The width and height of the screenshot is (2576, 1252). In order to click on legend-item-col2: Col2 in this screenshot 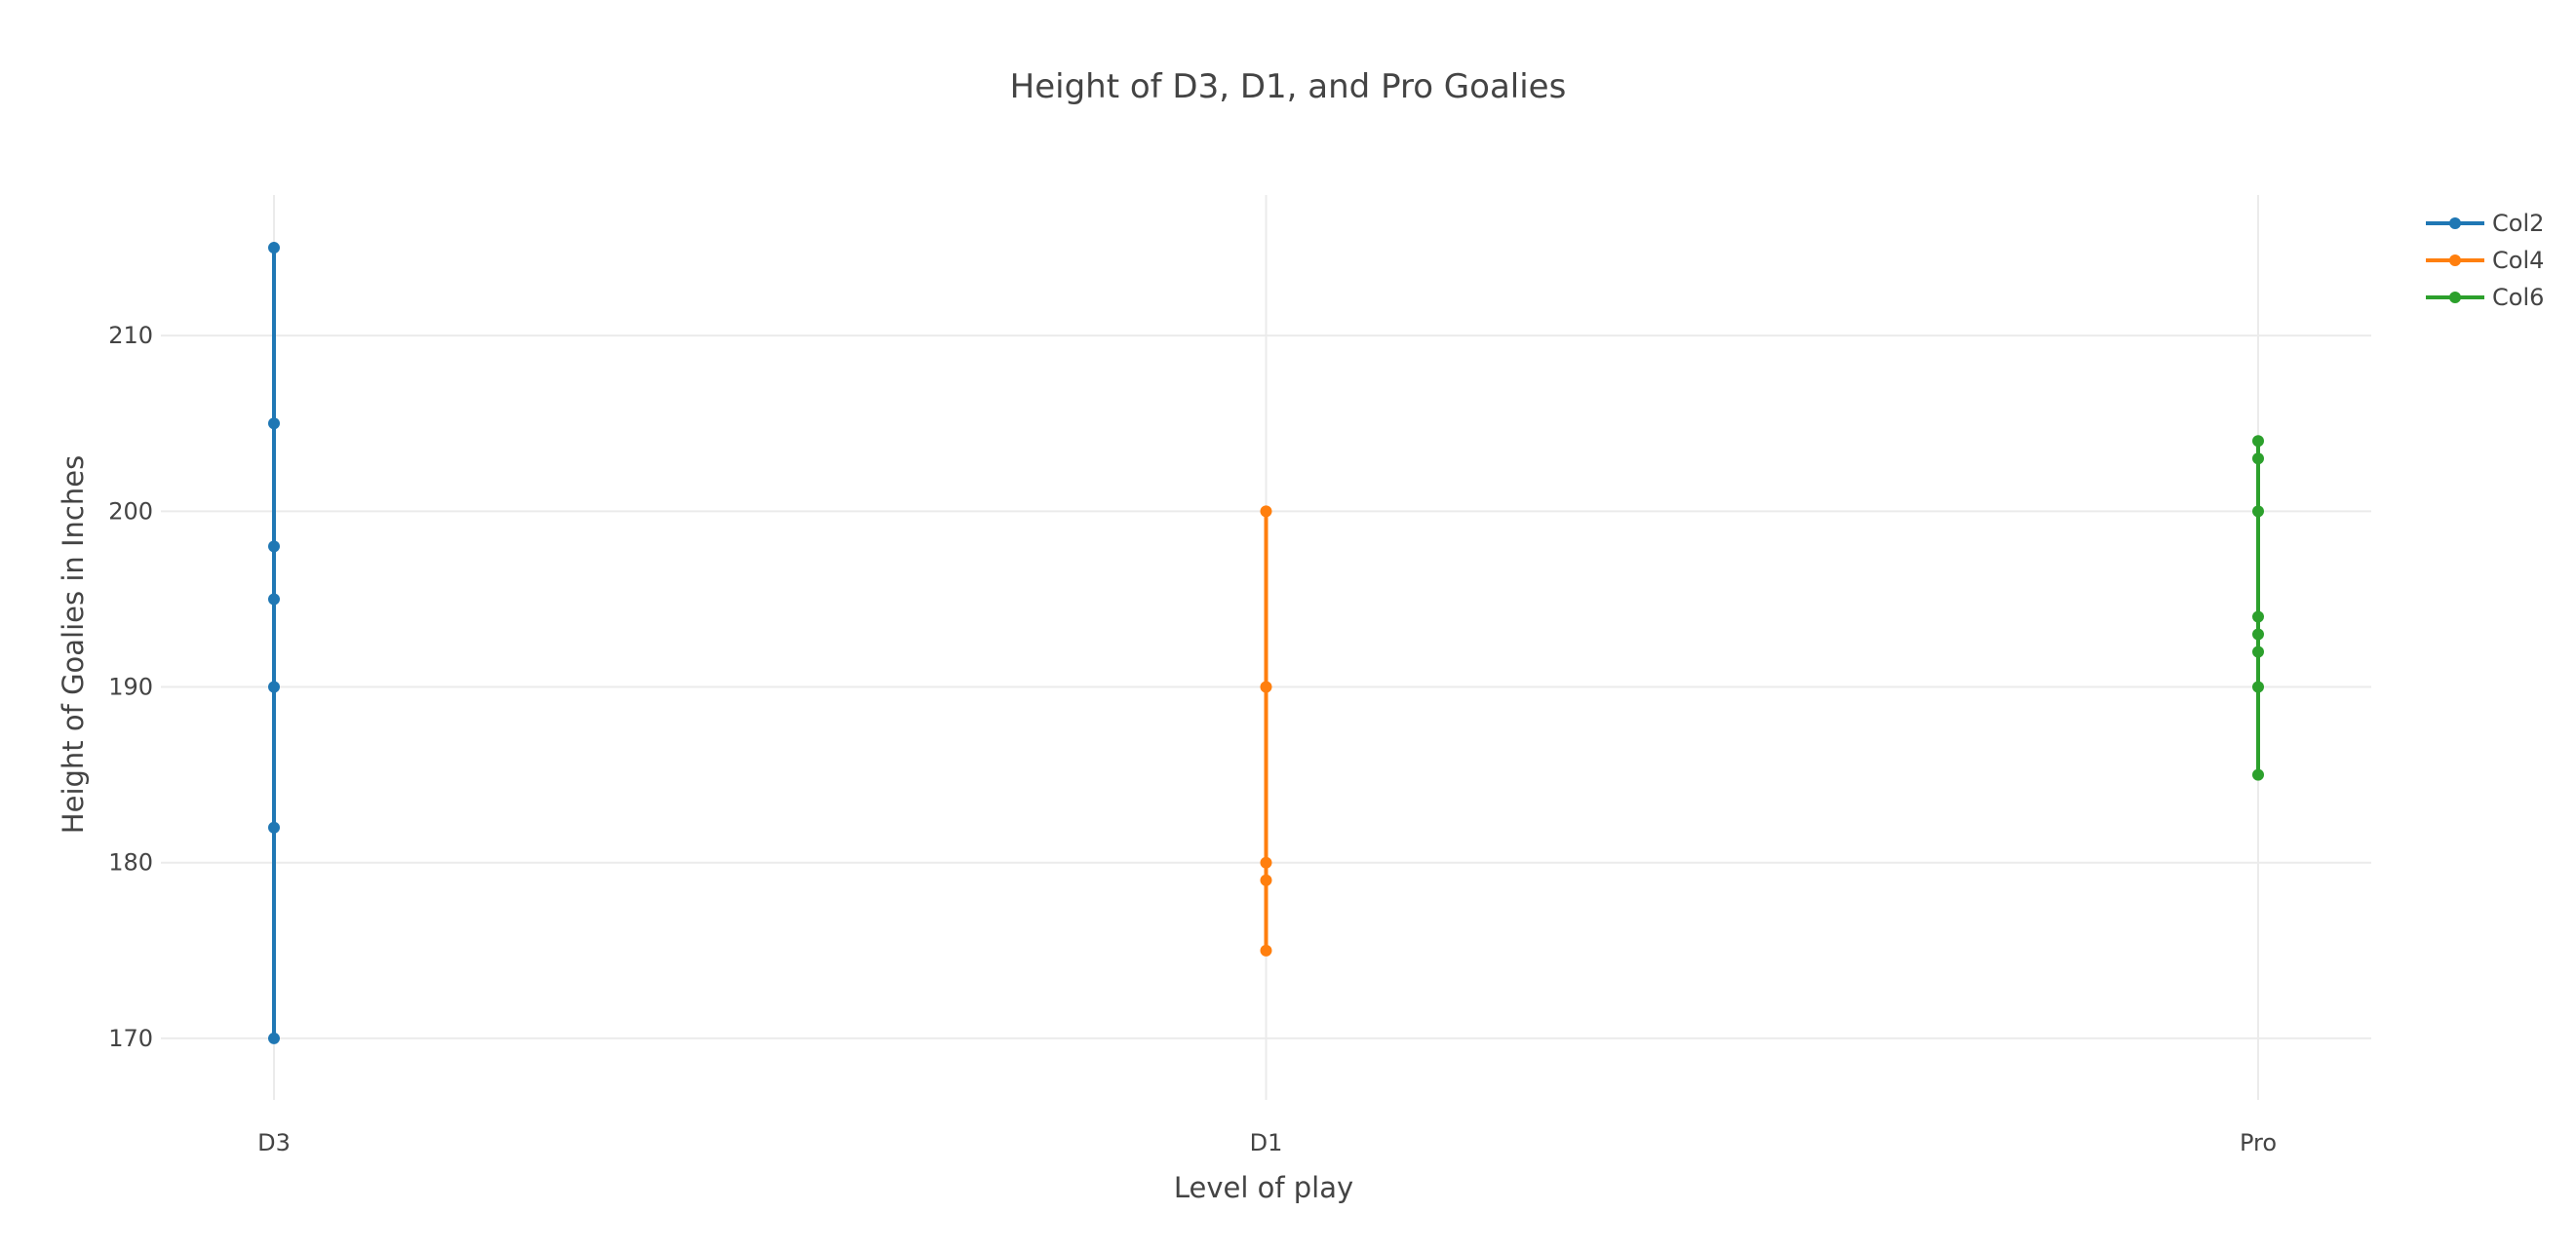, I will do `click(2485, 224)`.